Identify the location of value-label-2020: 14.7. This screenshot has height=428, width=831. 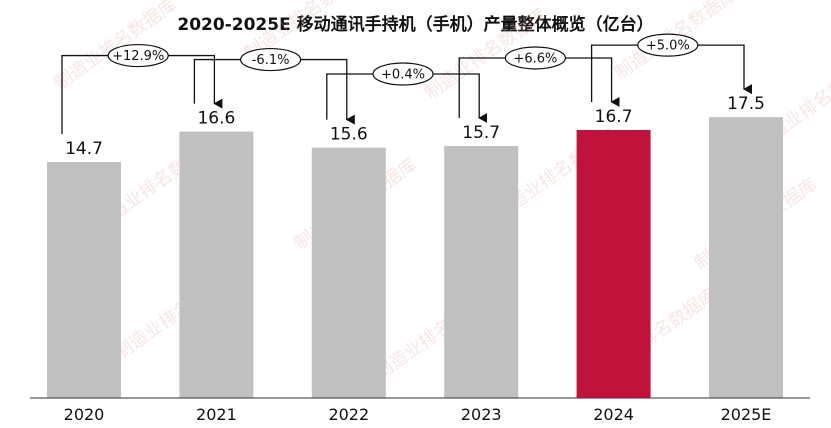
(84, 149).